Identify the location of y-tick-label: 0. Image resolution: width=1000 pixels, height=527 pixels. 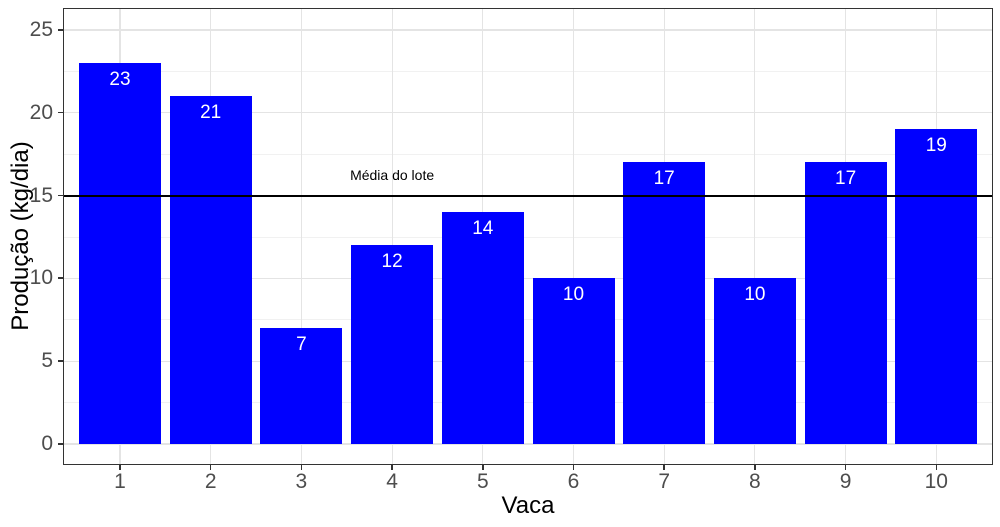
(47, 443).